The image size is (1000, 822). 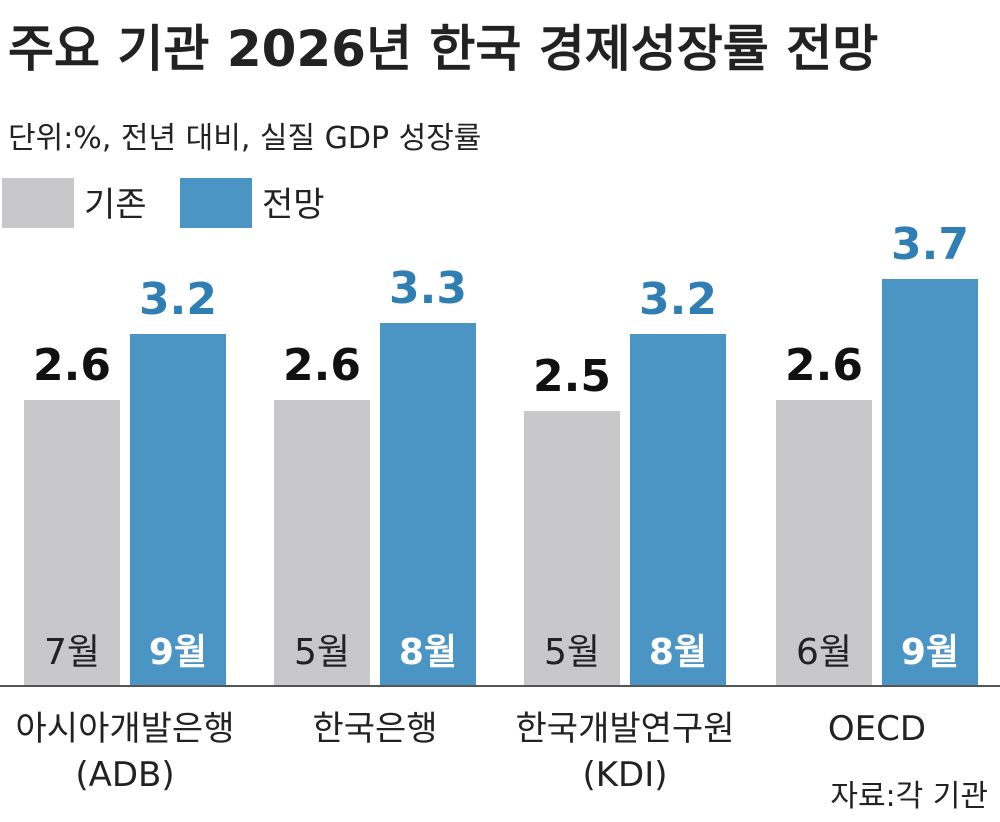 What do you see at coordinates (163, 203) in the screenshot?
I see `legend: 기존 전망` at bounding box center [163, 203].